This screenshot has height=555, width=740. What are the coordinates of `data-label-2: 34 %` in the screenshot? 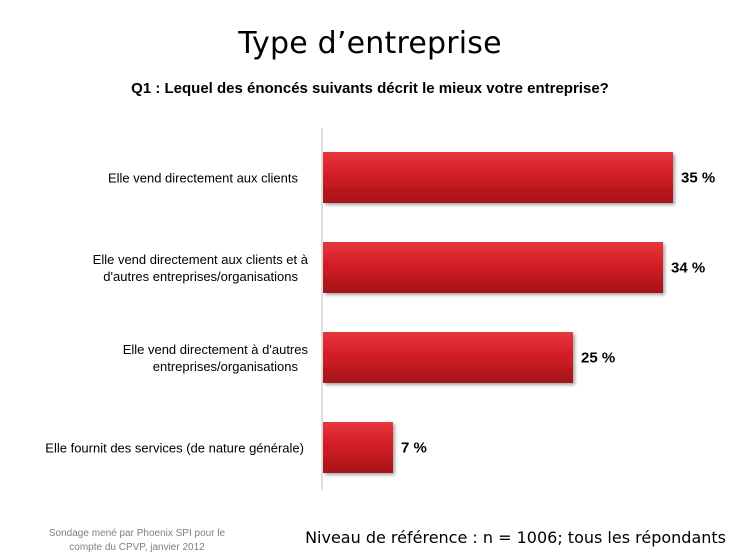 It's located at (688, 268).